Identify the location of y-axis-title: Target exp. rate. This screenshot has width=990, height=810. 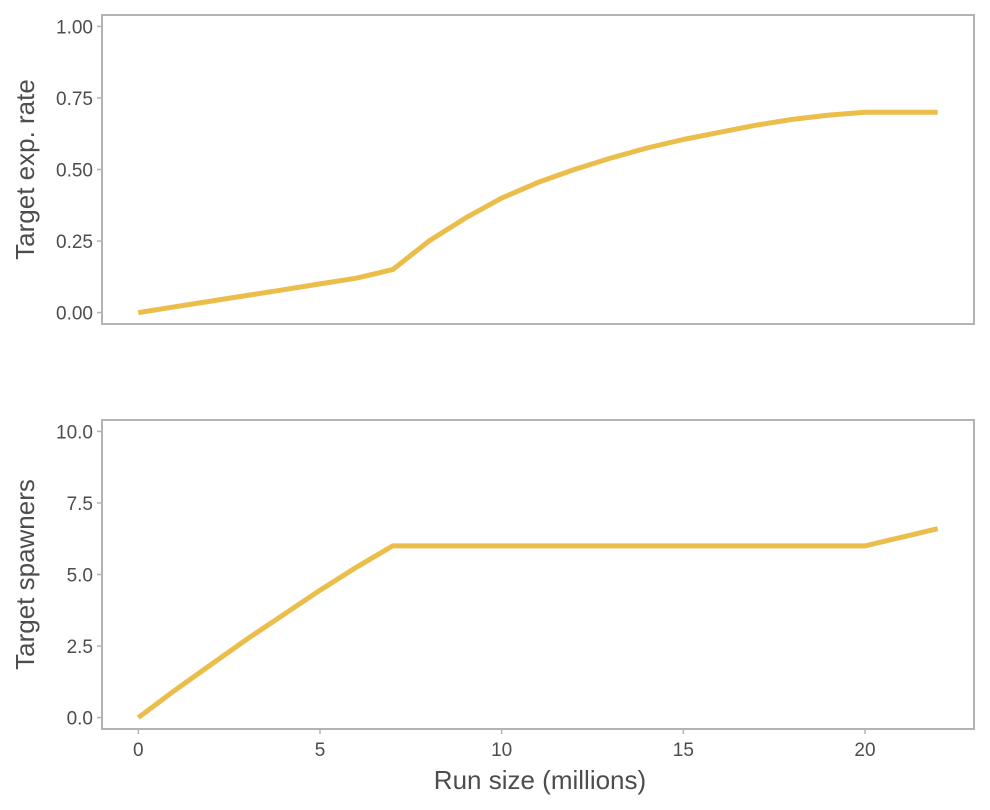
(25, 169).